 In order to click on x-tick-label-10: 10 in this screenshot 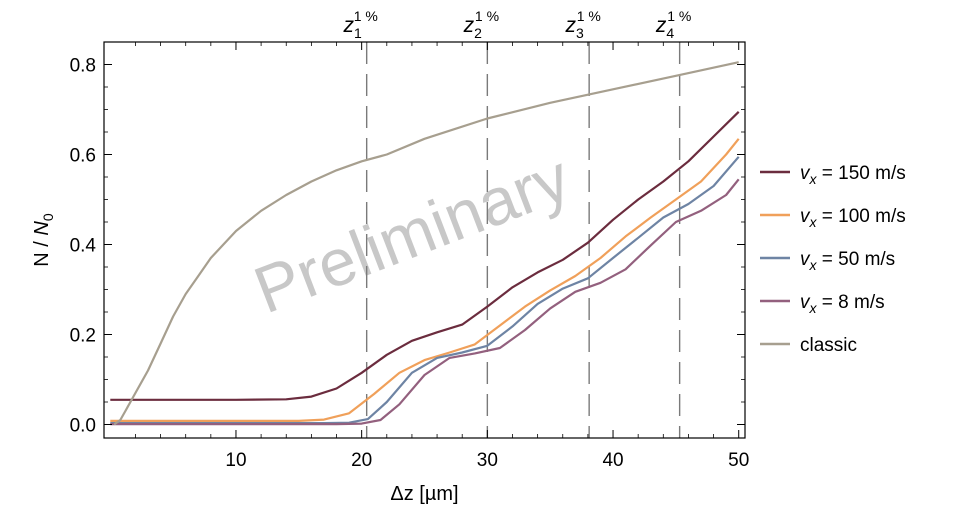, I will do `click(235, 460)`.